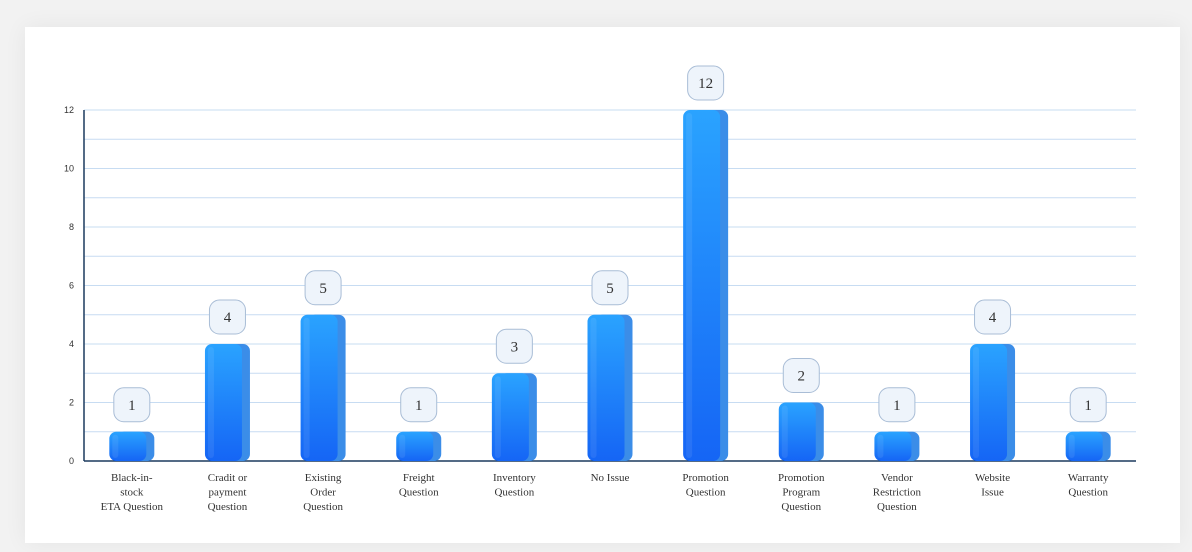 This screenshot has height=552, width=1192. Describe the element at coordinates (69, 110) in the screenshot. I see `y-tick-label: 12` at that location.